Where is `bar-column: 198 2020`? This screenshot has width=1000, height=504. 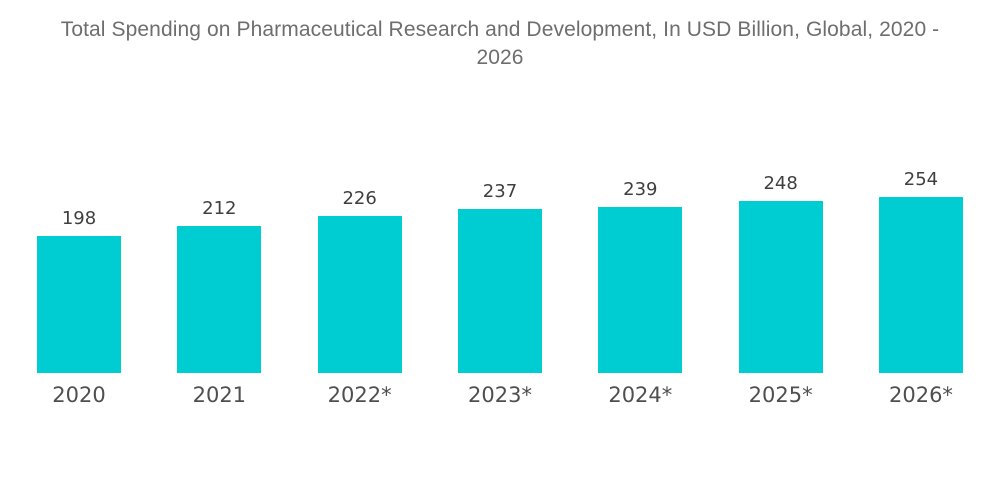 bar-column: 198 2020 is located at coordinates (79, 307).